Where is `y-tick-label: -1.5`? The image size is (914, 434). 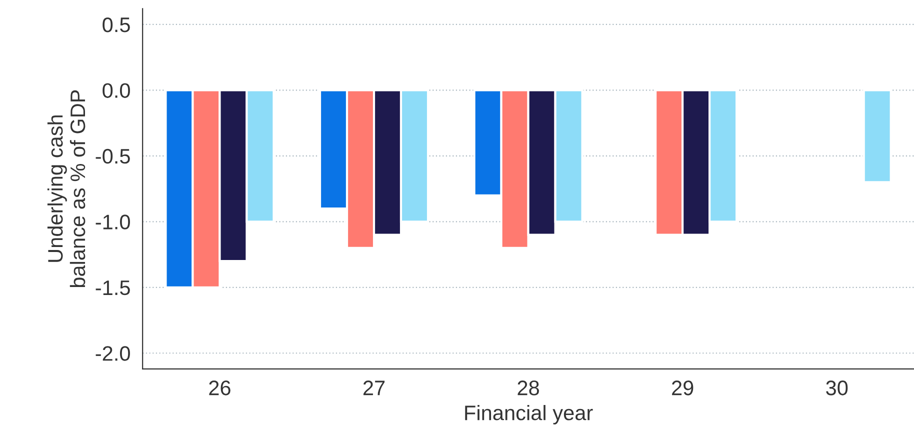 y-tick-label: -1.5 is located at coordinates (113, 288).